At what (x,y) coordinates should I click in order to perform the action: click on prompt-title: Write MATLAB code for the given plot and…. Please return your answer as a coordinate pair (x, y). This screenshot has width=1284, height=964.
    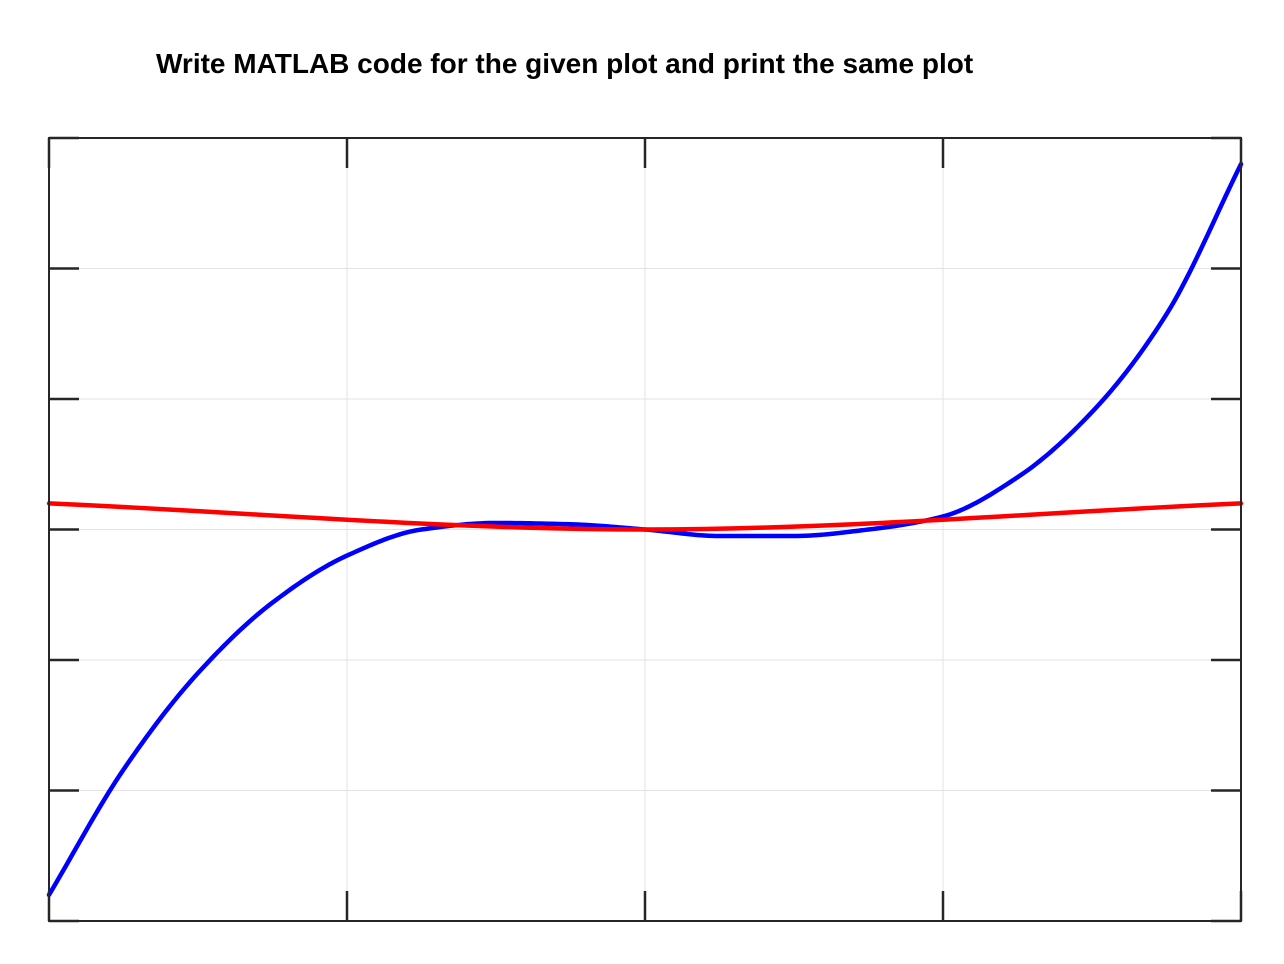
    Looking at the image, I should click on (565, 63).